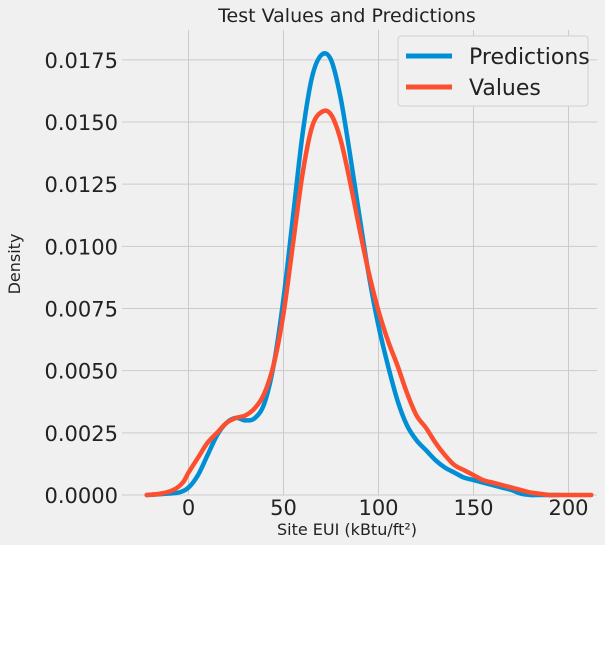 The height and width of the screenshot is (653, 605). I want to click on chart-title: Test Values and Predictions, so click(346, 16).